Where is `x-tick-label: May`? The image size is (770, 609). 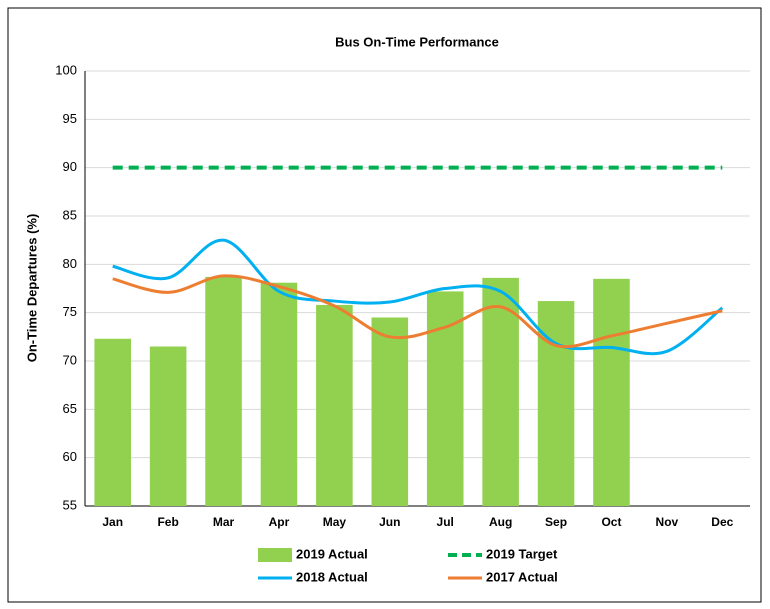
x-tick-label: May is located at coordinates (335, 522).